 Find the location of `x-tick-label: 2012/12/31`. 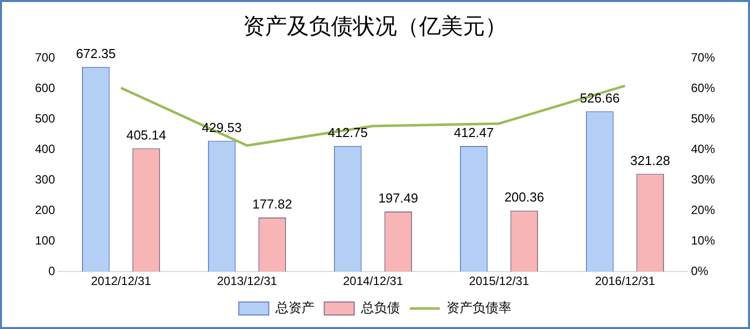

x-tick-label: 2012/12/31 is located at coordinates (121, 281).